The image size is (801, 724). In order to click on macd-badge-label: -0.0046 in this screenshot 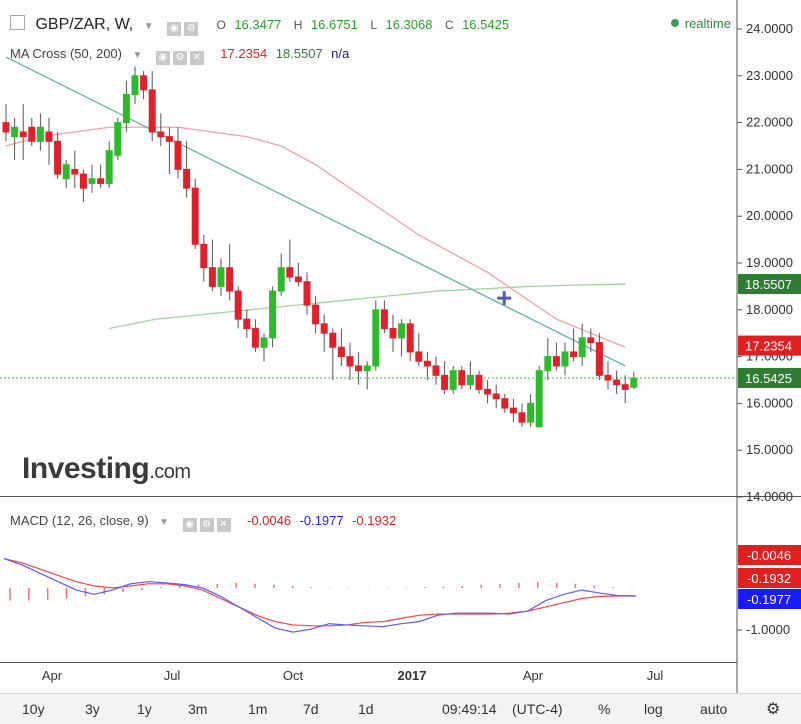, I will do `click(769, 555)`.